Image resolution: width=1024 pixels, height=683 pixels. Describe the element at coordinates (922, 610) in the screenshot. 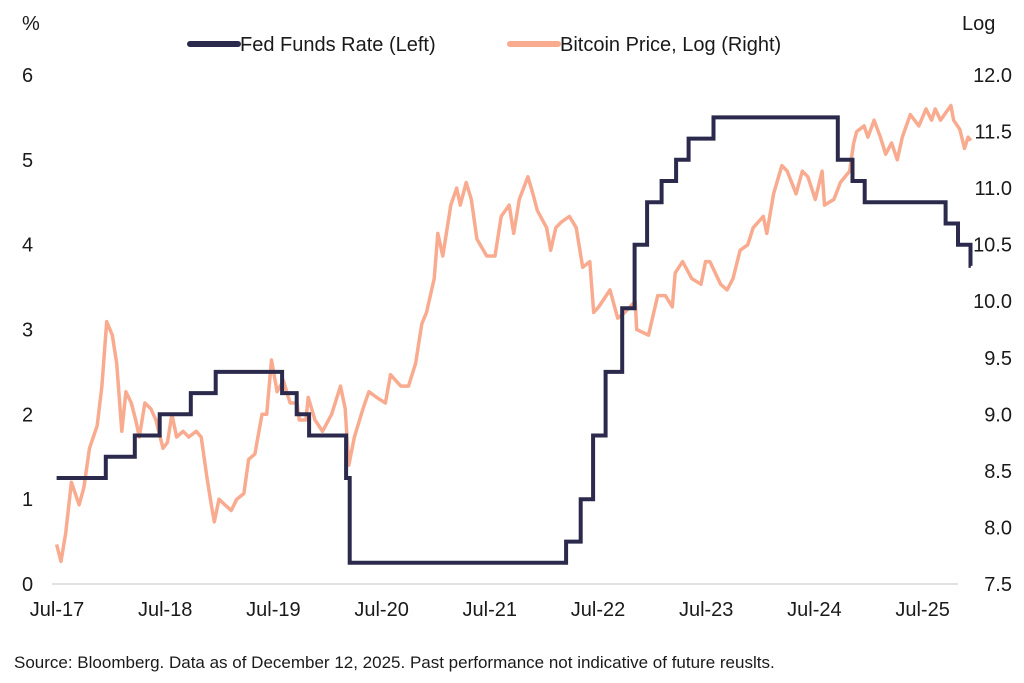

I see `x-tick-label: Jul-25` at that location.